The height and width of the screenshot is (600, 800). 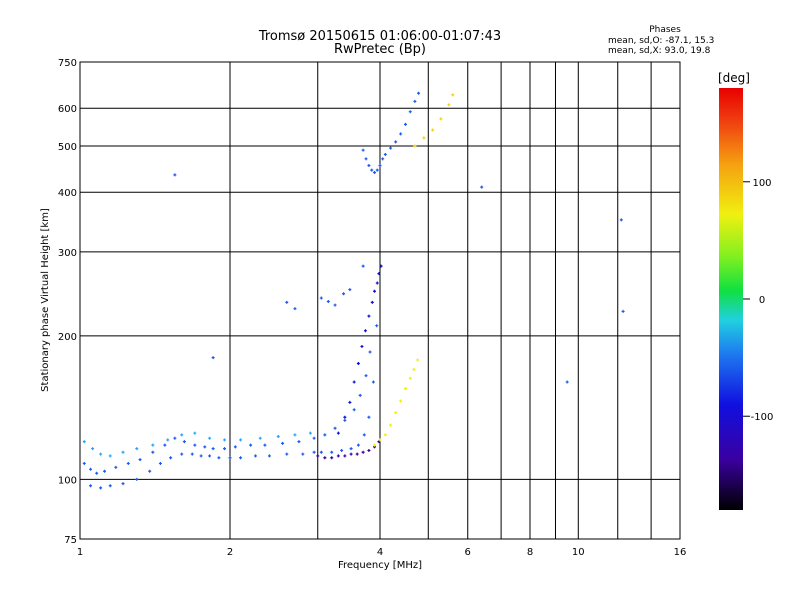 I want to click on stats-heading: Phases, so click(x=665, y=30).